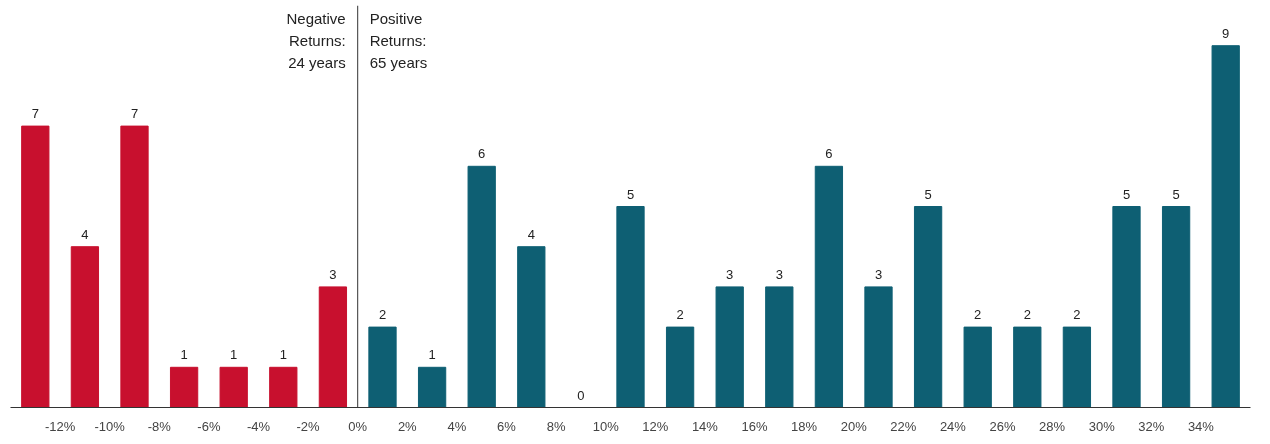  Describe the element at coordinates (110, 426) in the screenshot. I see `x-tick-label: -10%` at that location.